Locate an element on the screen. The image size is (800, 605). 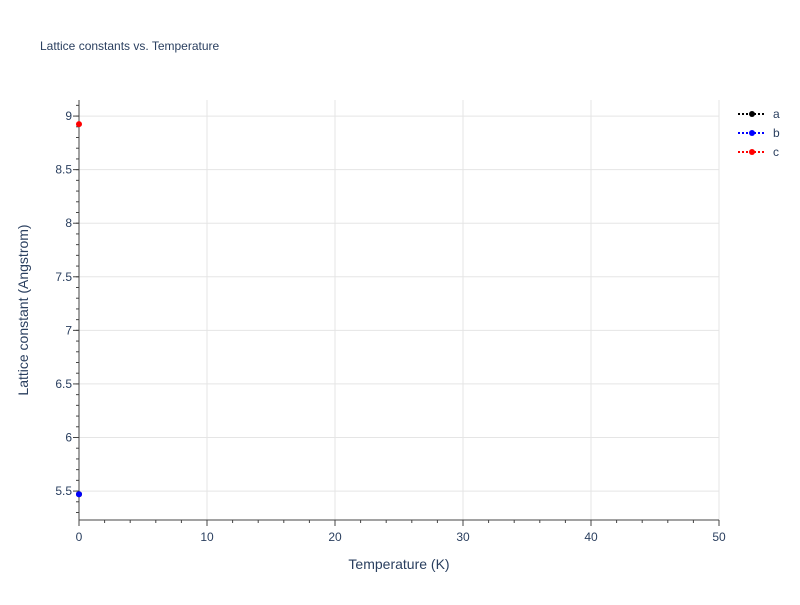
y-tick-label: 9 is located at coordinates (68, 116).